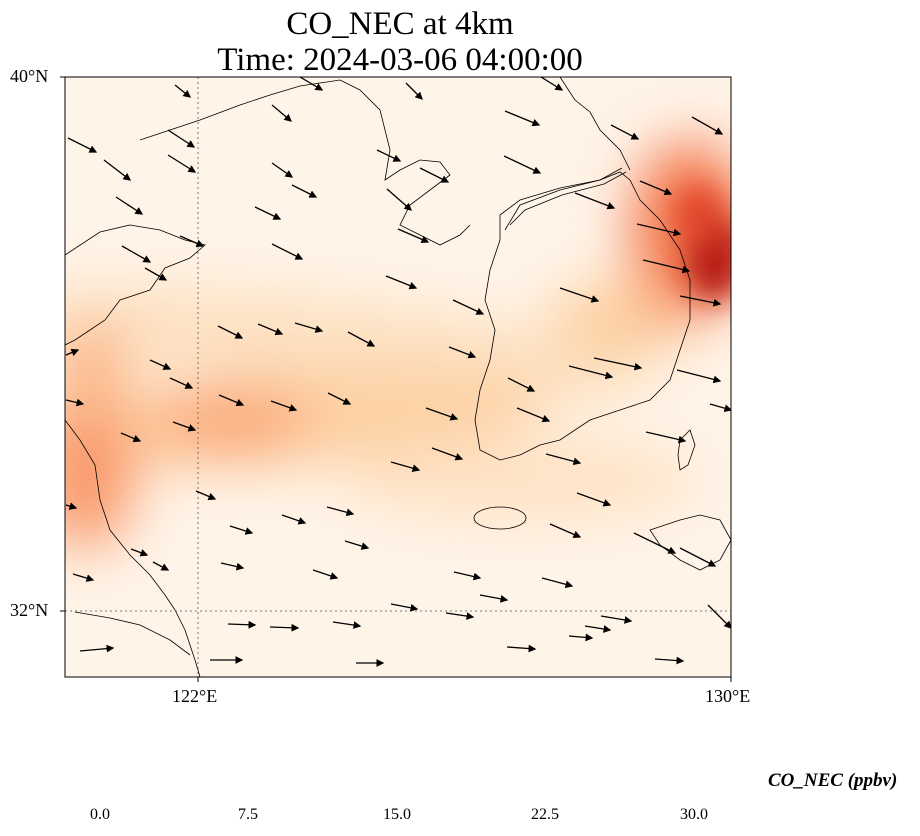  What do you see at coordinates (833, 780) in the screenshot?
I see `colorbar-label: CO_NEC (ppbv)` at bounding box center [833, 780].